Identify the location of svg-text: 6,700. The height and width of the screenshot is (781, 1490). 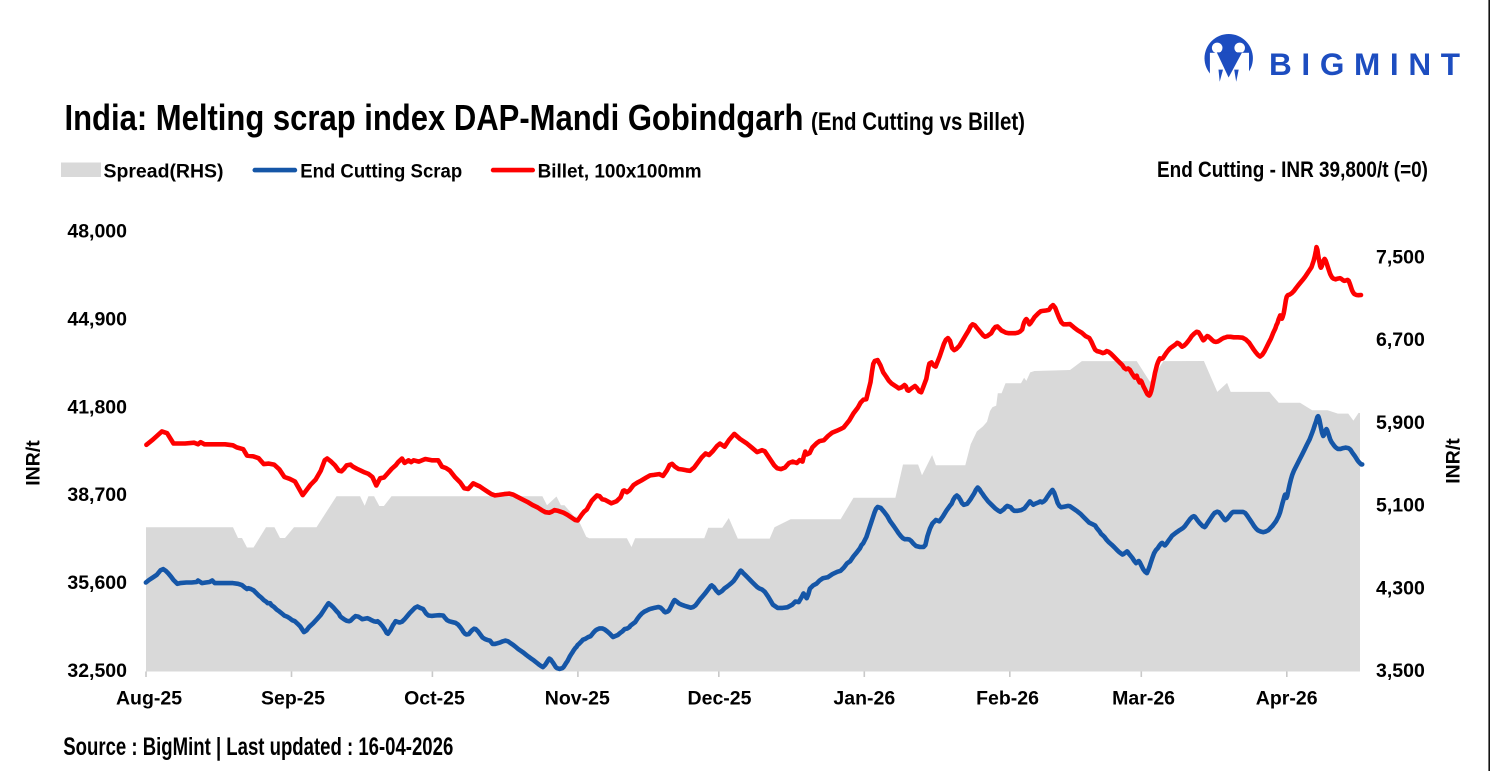
(1400, 340).